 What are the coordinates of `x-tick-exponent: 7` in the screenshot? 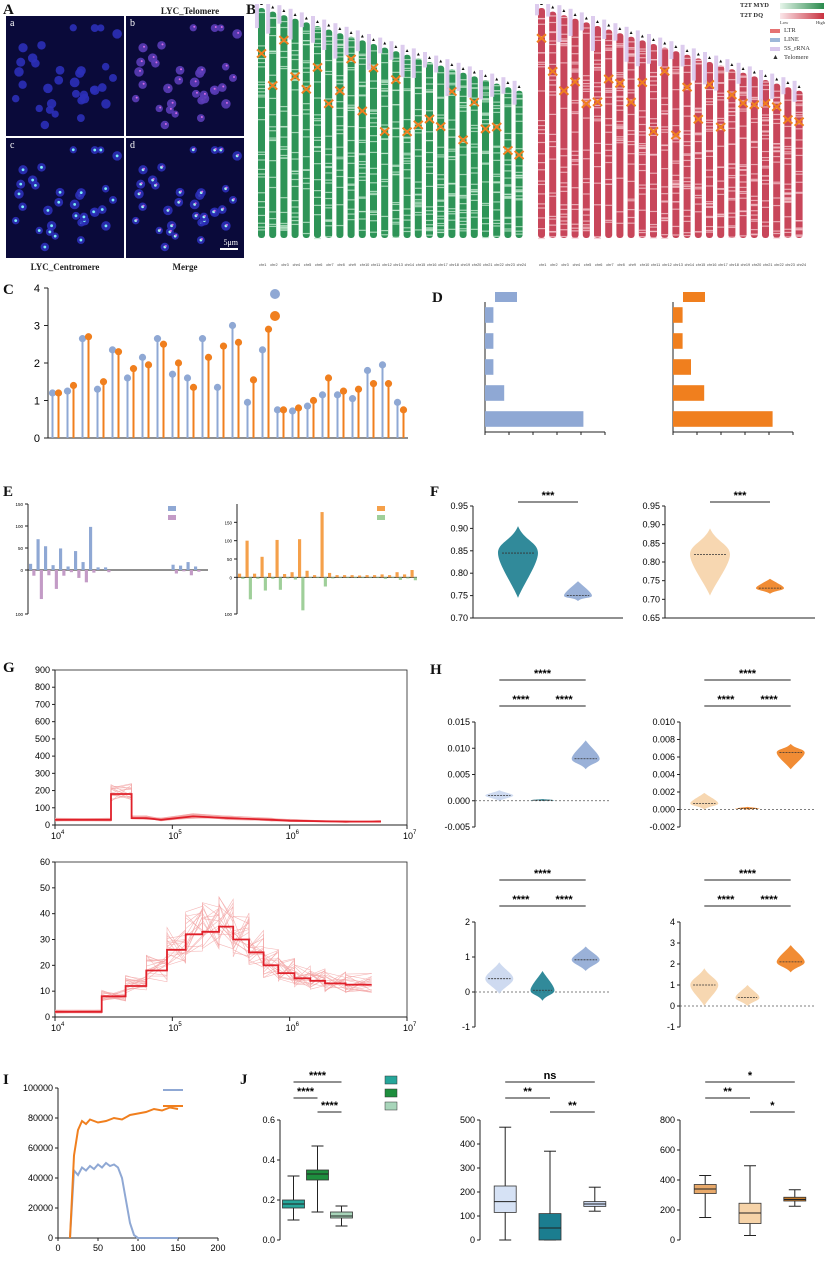 It's located at (415, 1025).